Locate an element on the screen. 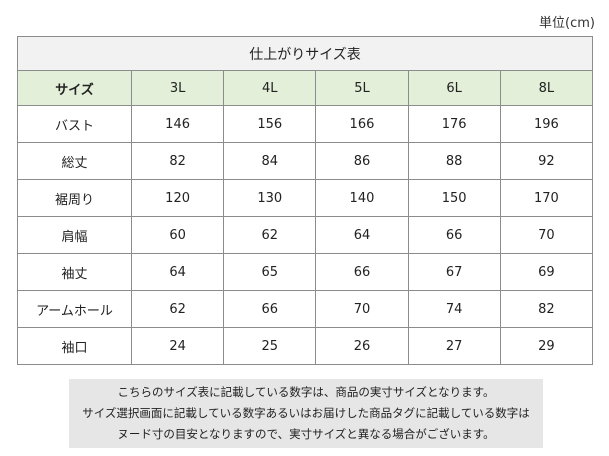 This screenshot has width=609, height=456. note-line: サイズ選択画面に記載している数字あるいはお届けした商品タグに記載している数字は is located at coordinates (306, 413).